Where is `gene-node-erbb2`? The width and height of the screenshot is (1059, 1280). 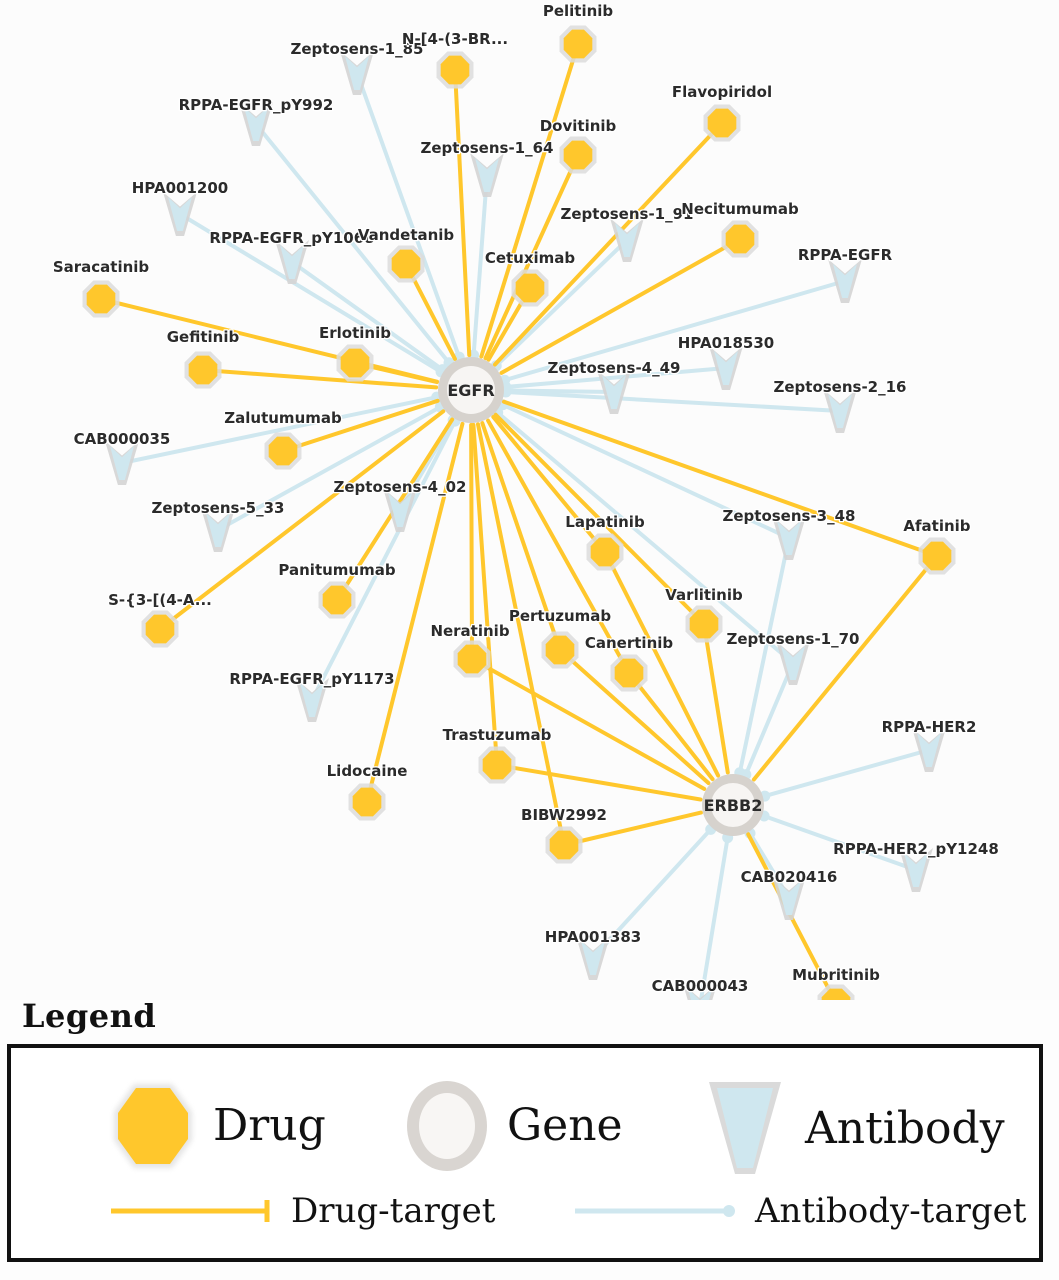
gene-node-erbb2 is located at coordinates (733, 805).